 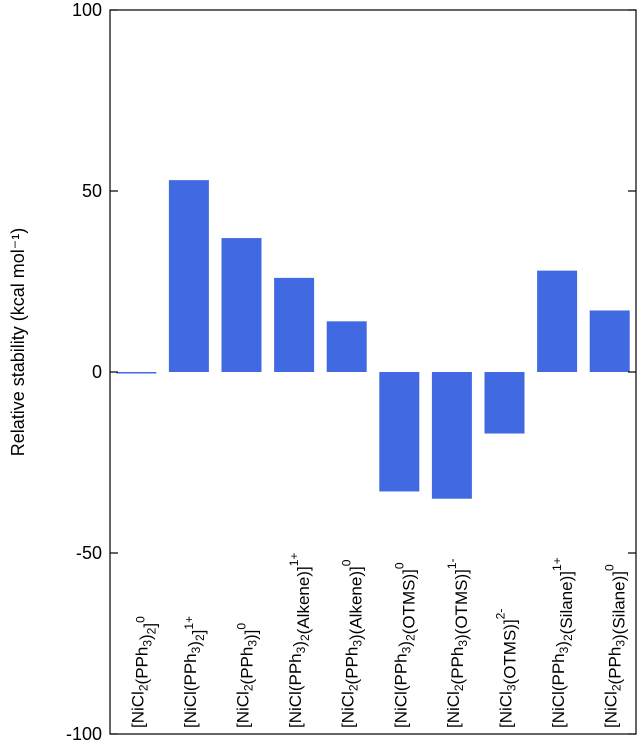 What do you see at coordinates (615, 646) in the screenshot?
I see `category-label: [NiCl2(PPh3)(Silane)]0` at bounding box center [615, 646].